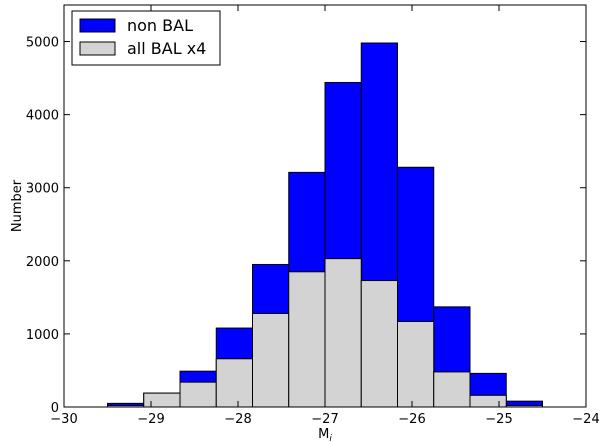  Describe the element at coordinates (42, 116) in the screenshot. I see `y-tick-label-4: 4000` at that location.